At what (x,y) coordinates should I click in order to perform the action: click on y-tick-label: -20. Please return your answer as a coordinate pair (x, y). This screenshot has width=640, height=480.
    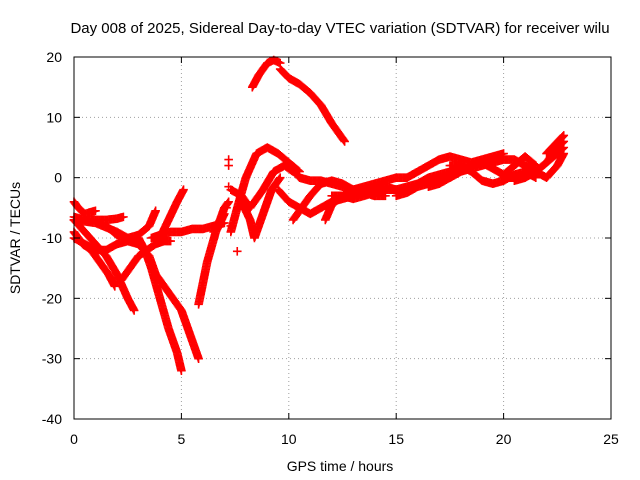
    Looking at the image, I should click on (52, 298).